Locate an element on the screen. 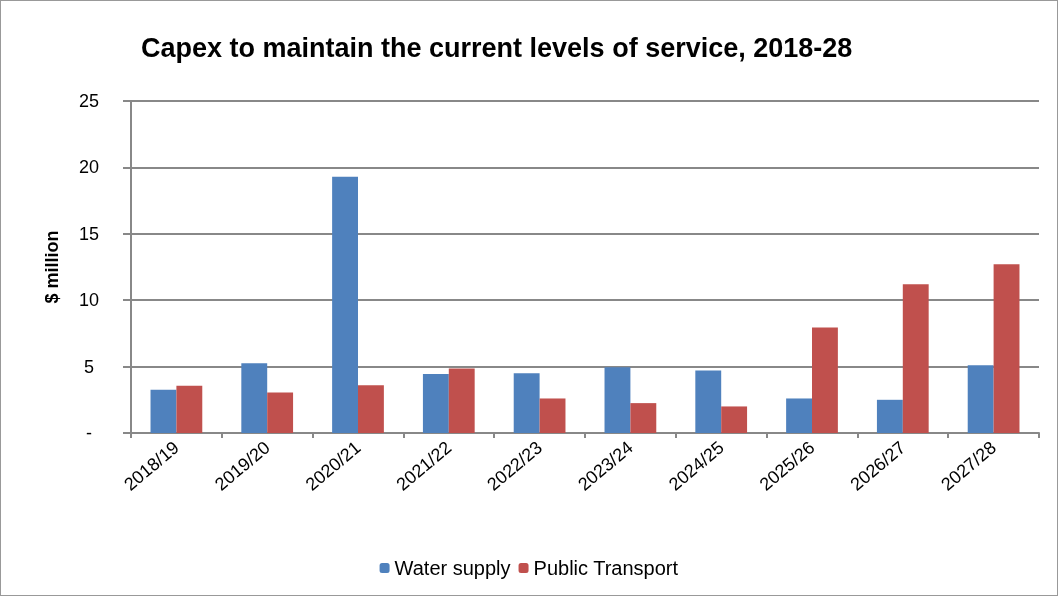 This screenshot has width=1058, height=596. y-tick-label: 15 is located at coordinates (89, 233).